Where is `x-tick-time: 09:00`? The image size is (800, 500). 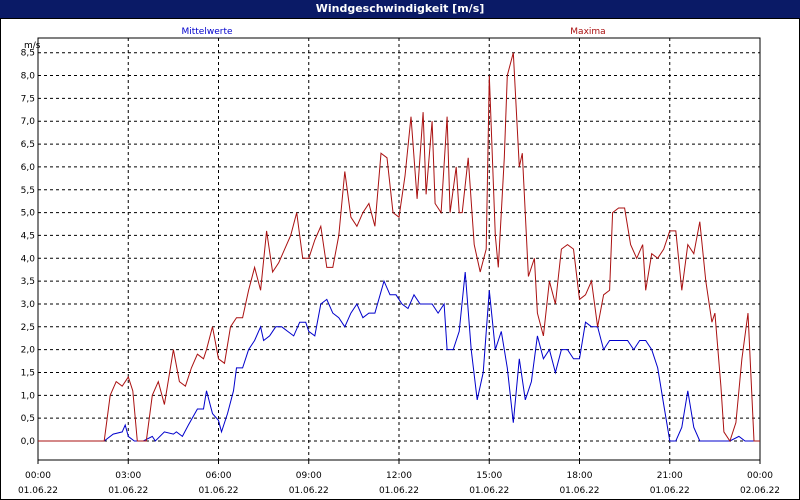
x-tick-time: 09:00 is located at coordinates (309, 476).